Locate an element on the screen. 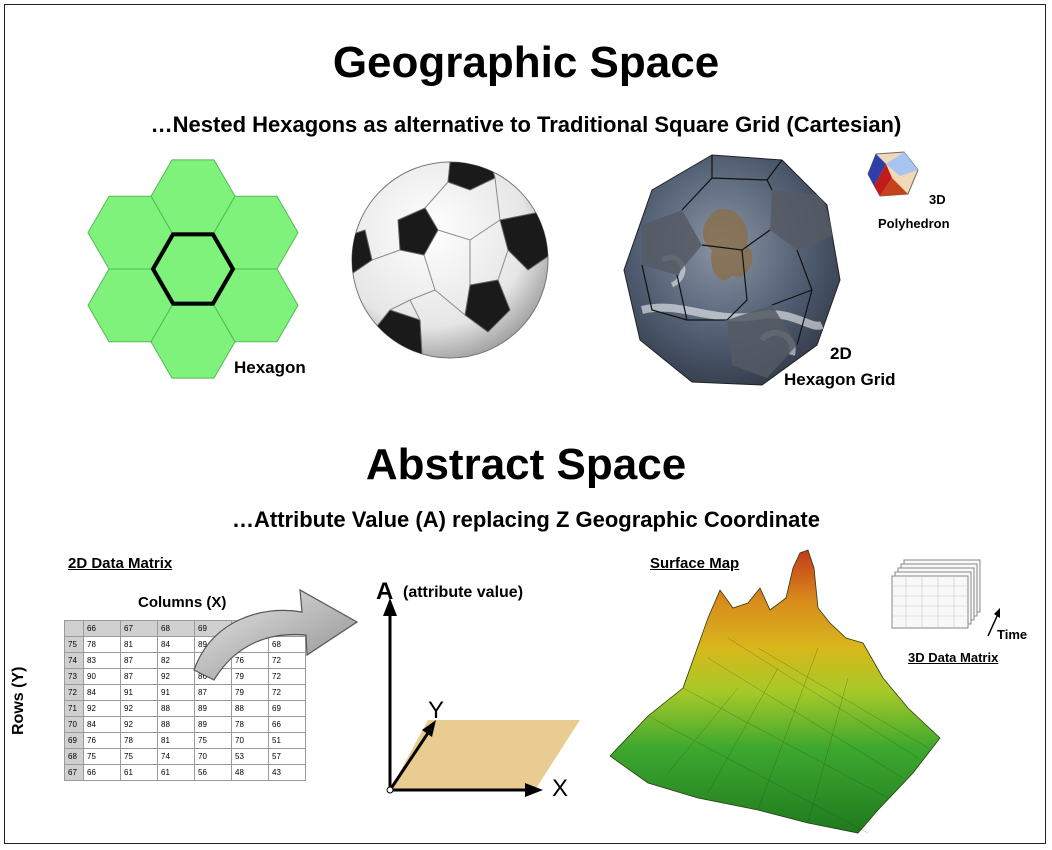 Image resolution: width=1052 pixels, height=850 pixels. polyhedron-icon is located at coordinates (893, 174).